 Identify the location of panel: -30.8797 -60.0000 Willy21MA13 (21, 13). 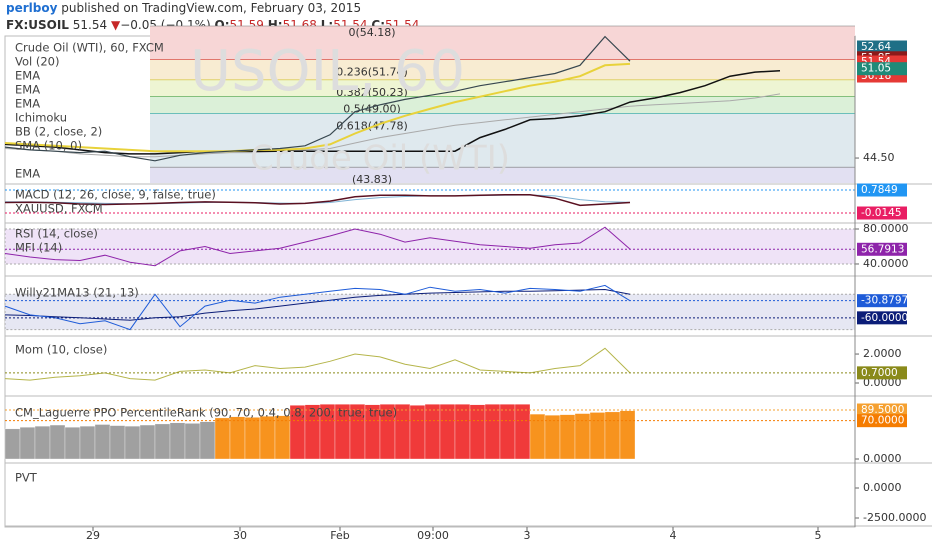
(468, 310).